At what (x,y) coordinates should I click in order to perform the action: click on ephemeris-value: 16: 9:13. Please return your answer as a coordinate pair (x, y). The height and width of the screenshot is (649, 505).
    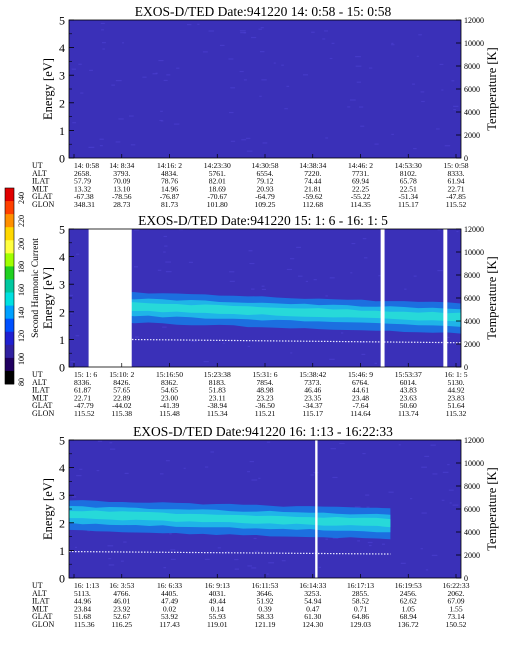
    Looking at the image, I should click on (217, 585).